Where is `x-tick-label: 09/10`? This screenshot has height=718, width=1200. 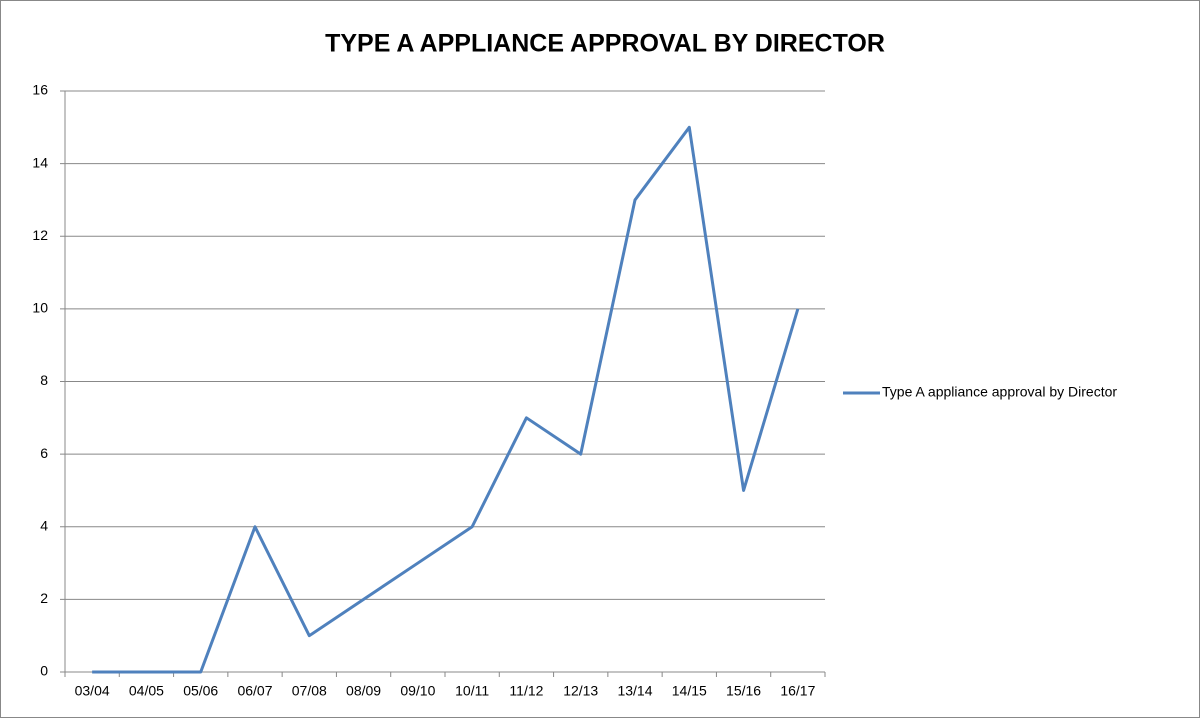 x-tick-label: 09/10 is located at coordinates (417, 691).